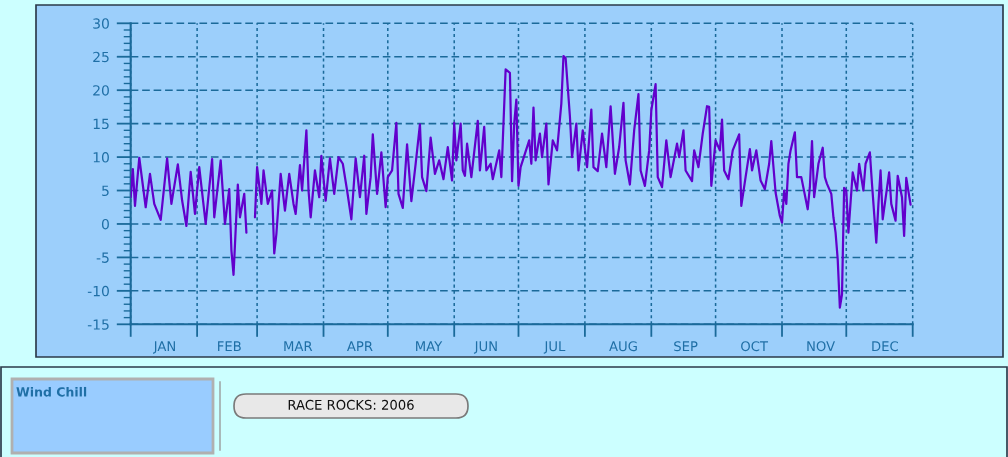 This screenshot has width=1008, height=457. What do you see at coordinates (51, 391) in the screenshot?
I see `text: Wind Chill` at bounding box center [51, 391].